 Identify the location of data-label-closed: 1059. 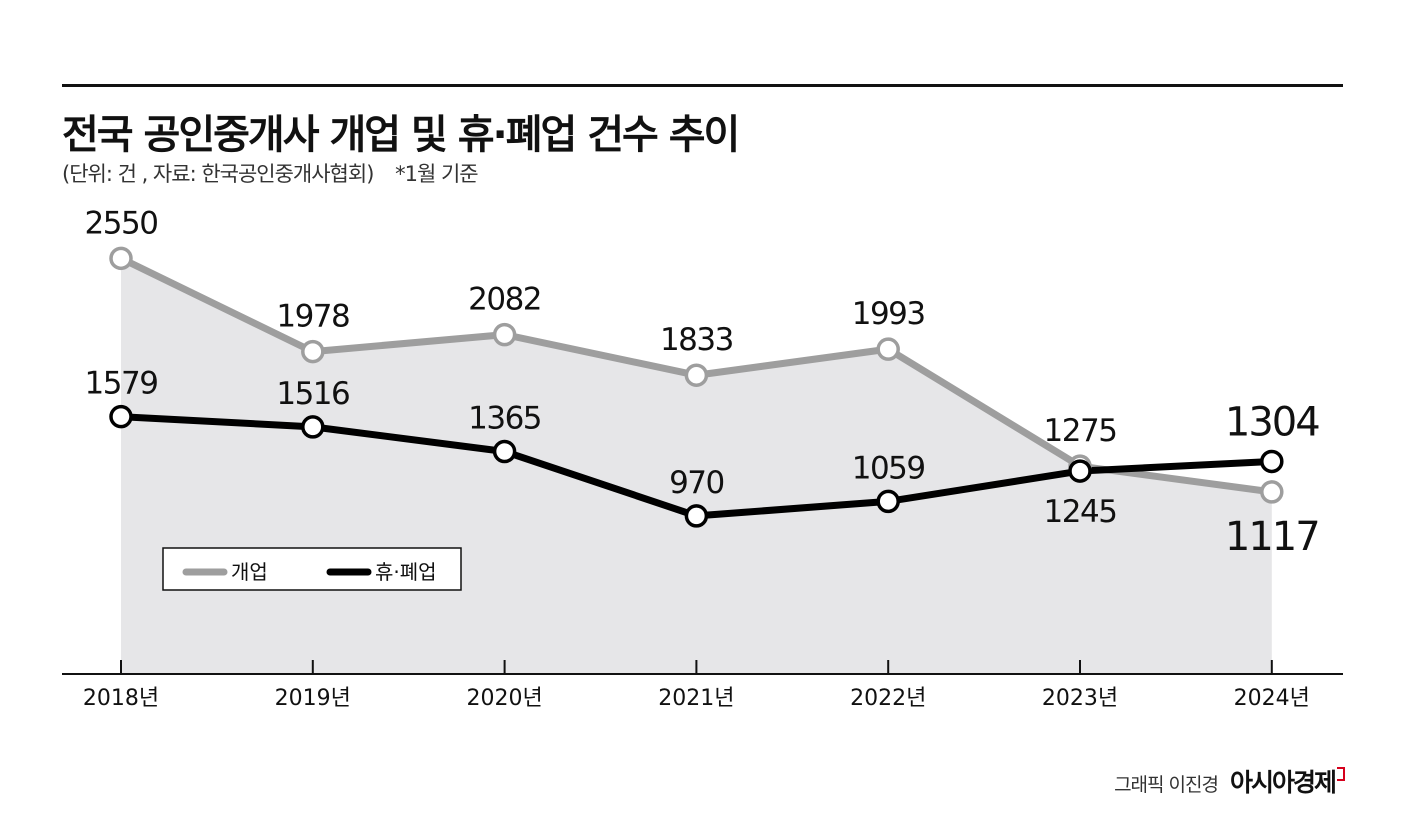
(888, 468).